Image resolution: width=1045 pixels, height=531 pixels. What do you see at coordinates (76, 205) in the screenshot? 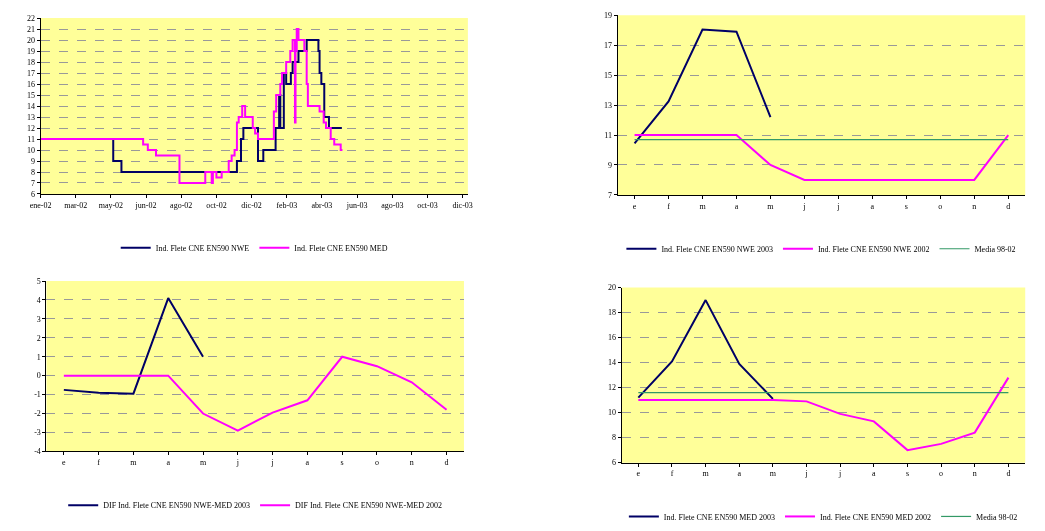
I see `x-tick-label: mar-02` at bounding box center [76, 205].